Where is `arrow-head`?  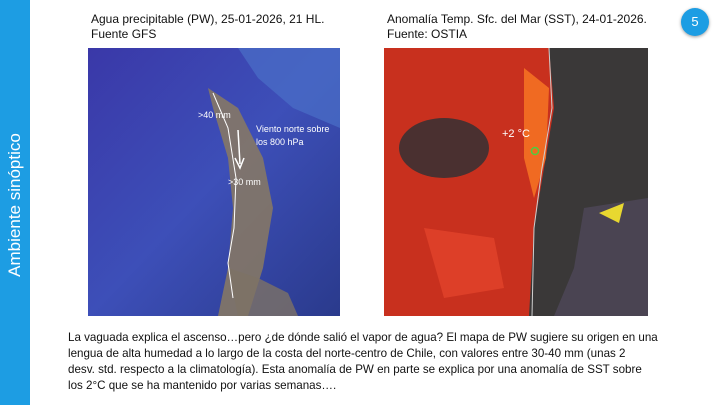 arrow-head is located at coordinates (239, 163).